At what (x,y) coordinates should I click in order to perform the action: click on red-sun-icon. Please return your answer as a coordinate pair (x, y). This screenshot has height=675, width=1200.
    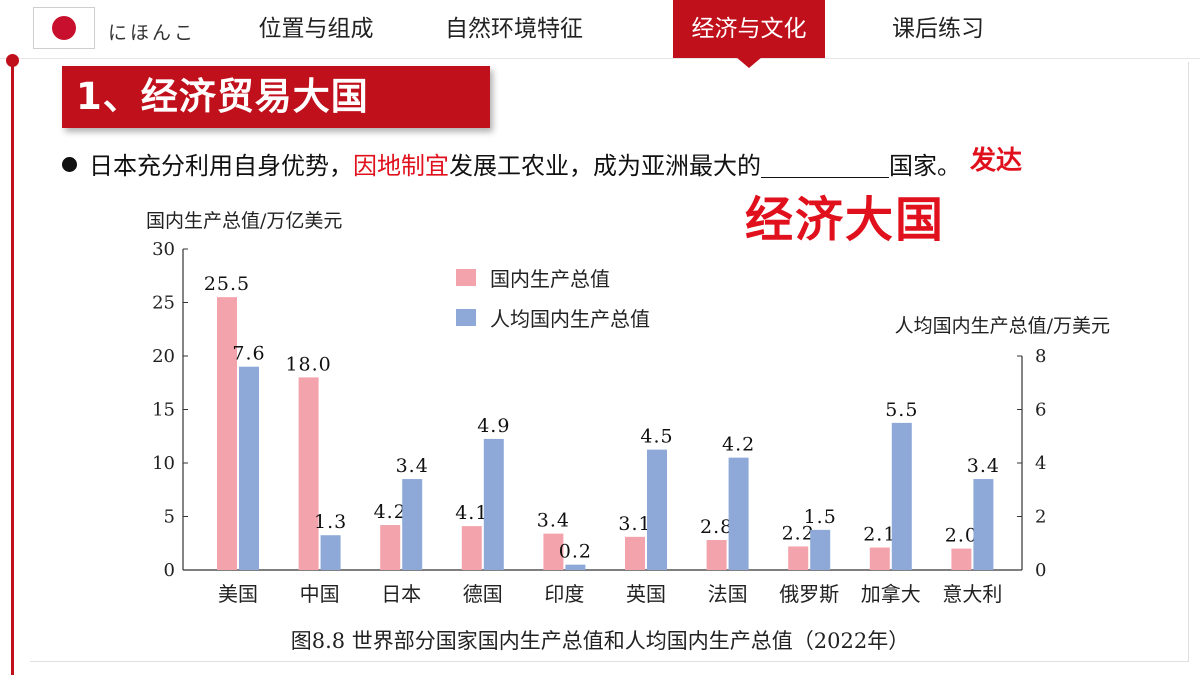
    Looking at the image, I should click on (64, 28).